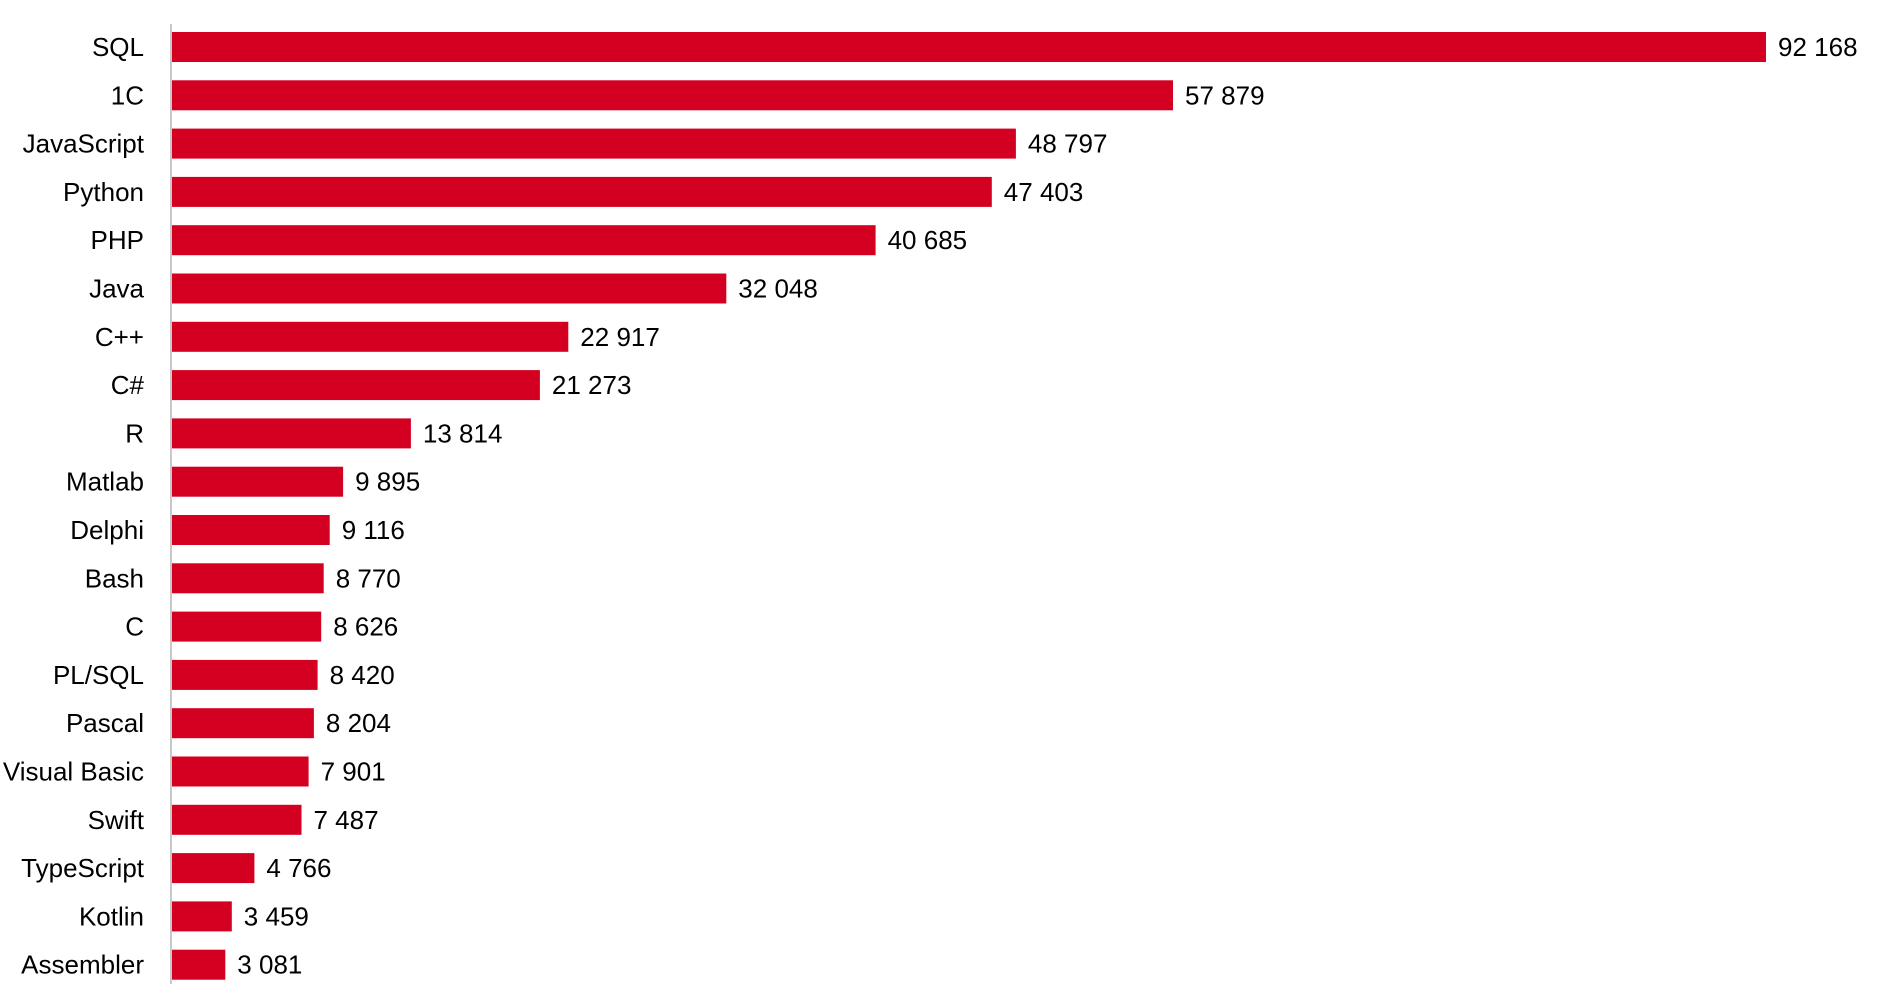 This screenshot has height=999, width=1896. Describe the element at coordinates (778, 289) in the screenshot. I see `value-label-java: 32 048` at that location.